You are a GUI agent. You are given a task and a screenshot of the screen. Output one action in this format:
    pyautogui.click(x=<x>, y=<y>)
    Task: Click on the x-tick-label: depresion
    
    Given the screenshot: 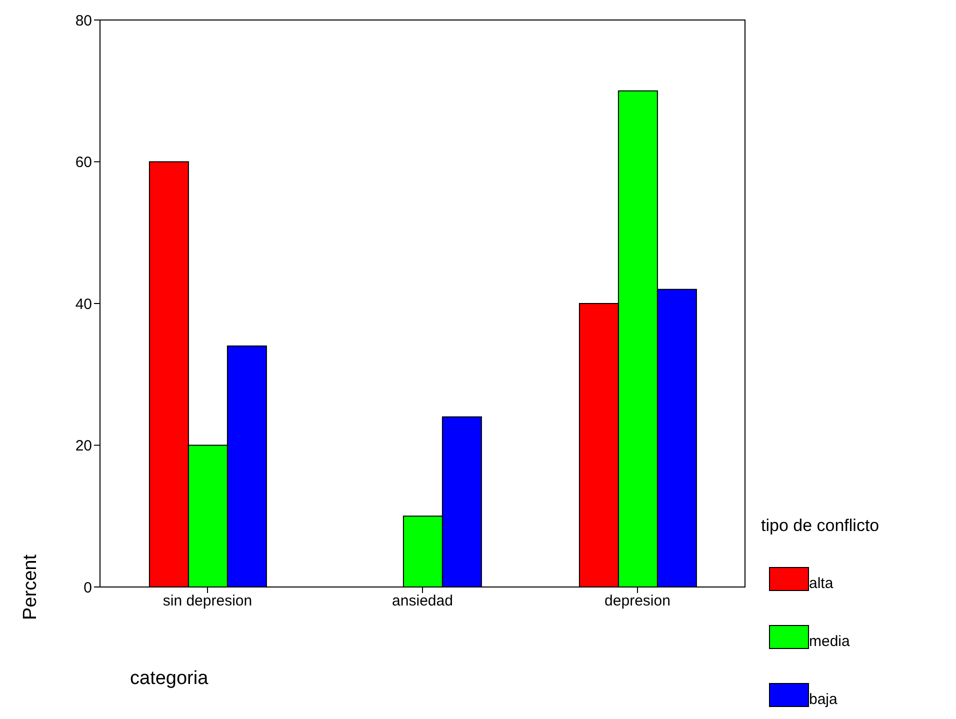 What is the action you would take?
    pyautogui.click(x=637, y=601)
    